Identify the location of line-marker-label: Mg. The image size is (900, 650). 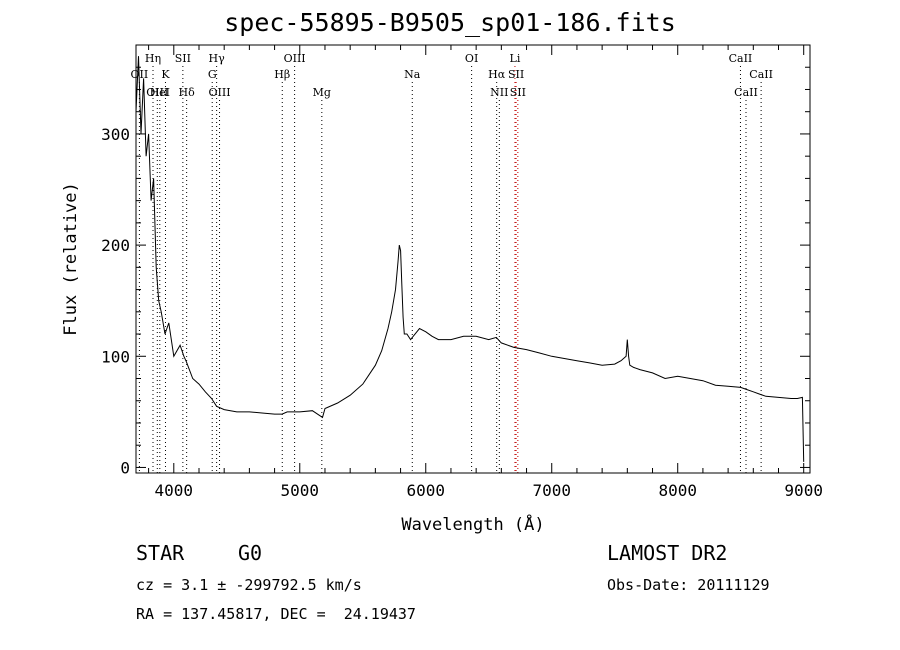
(322, 92).